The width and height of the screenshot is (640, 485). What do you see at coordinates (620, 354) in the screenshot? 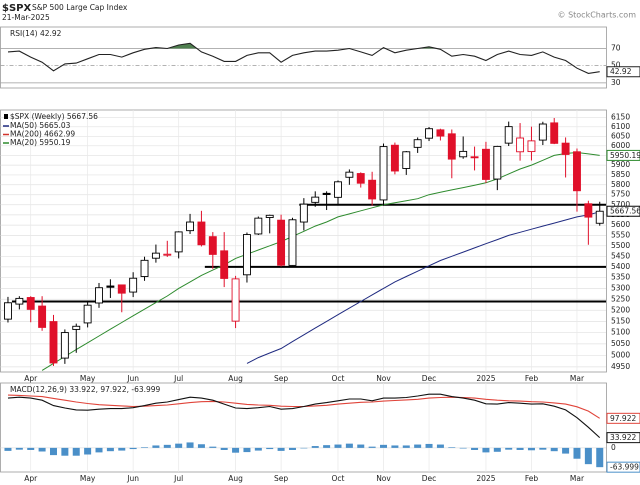
I see `y-tick-label: 5000` at bounding box center [620, 354].